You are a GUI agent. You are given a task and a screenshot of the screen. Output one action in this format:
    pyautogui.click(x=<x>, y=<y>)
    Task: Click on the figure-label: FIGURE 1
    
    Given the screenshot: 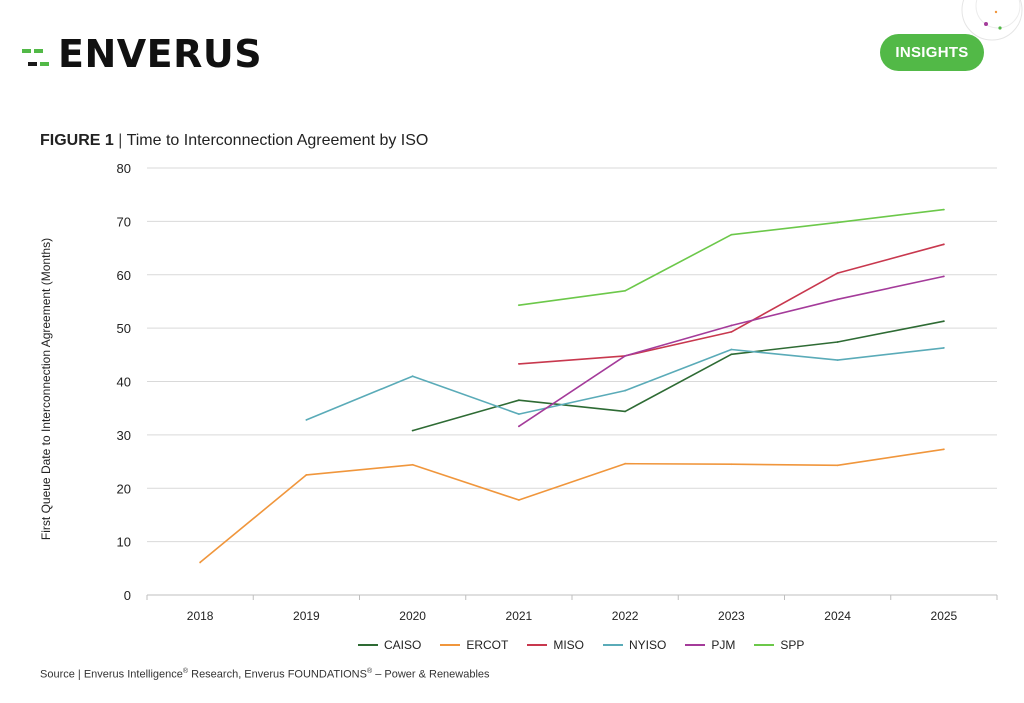 What is the action you would take?
    pyautogui.click(x=77, y=140)
    